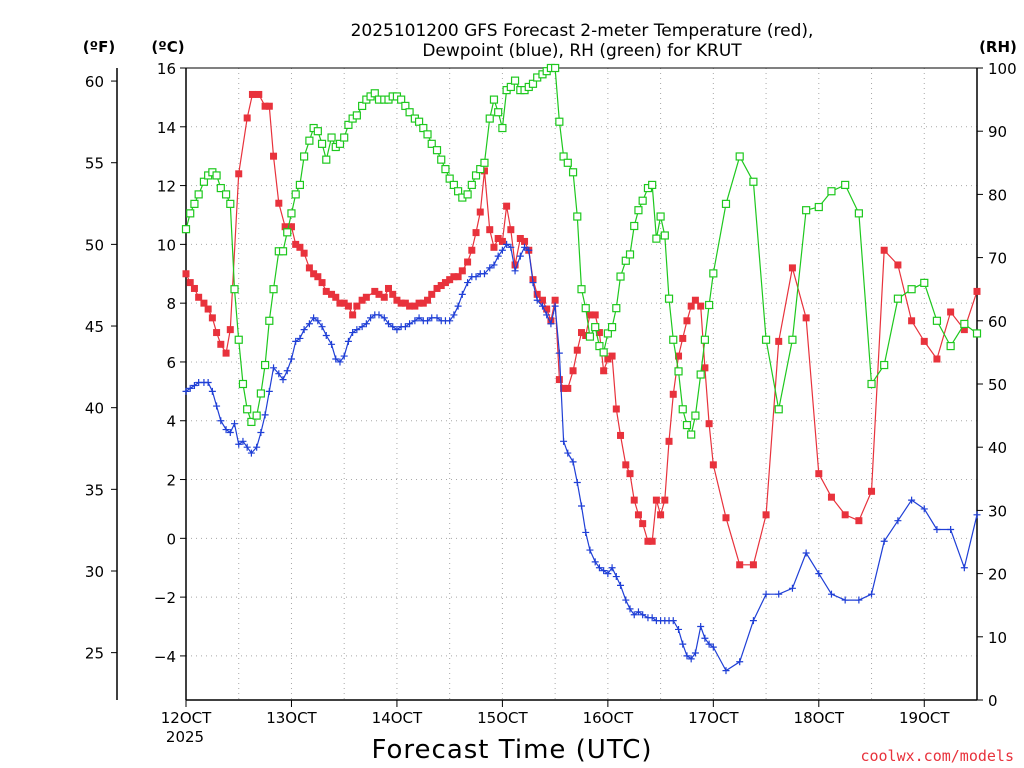  What do you see at coordinates (997, 385) in the screenshot?
I see `rh-tick-label: 50` at bounding box center [997, 385].